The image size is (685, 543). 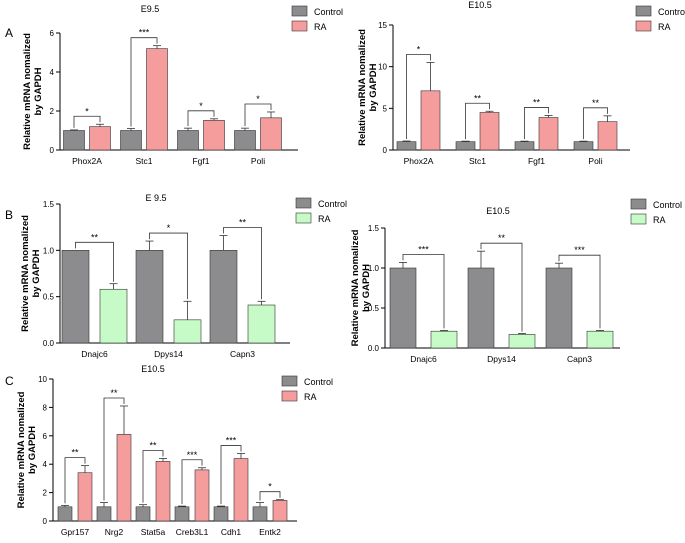 I want to click on y-tick-label: 6, so click(x=45, y=436).